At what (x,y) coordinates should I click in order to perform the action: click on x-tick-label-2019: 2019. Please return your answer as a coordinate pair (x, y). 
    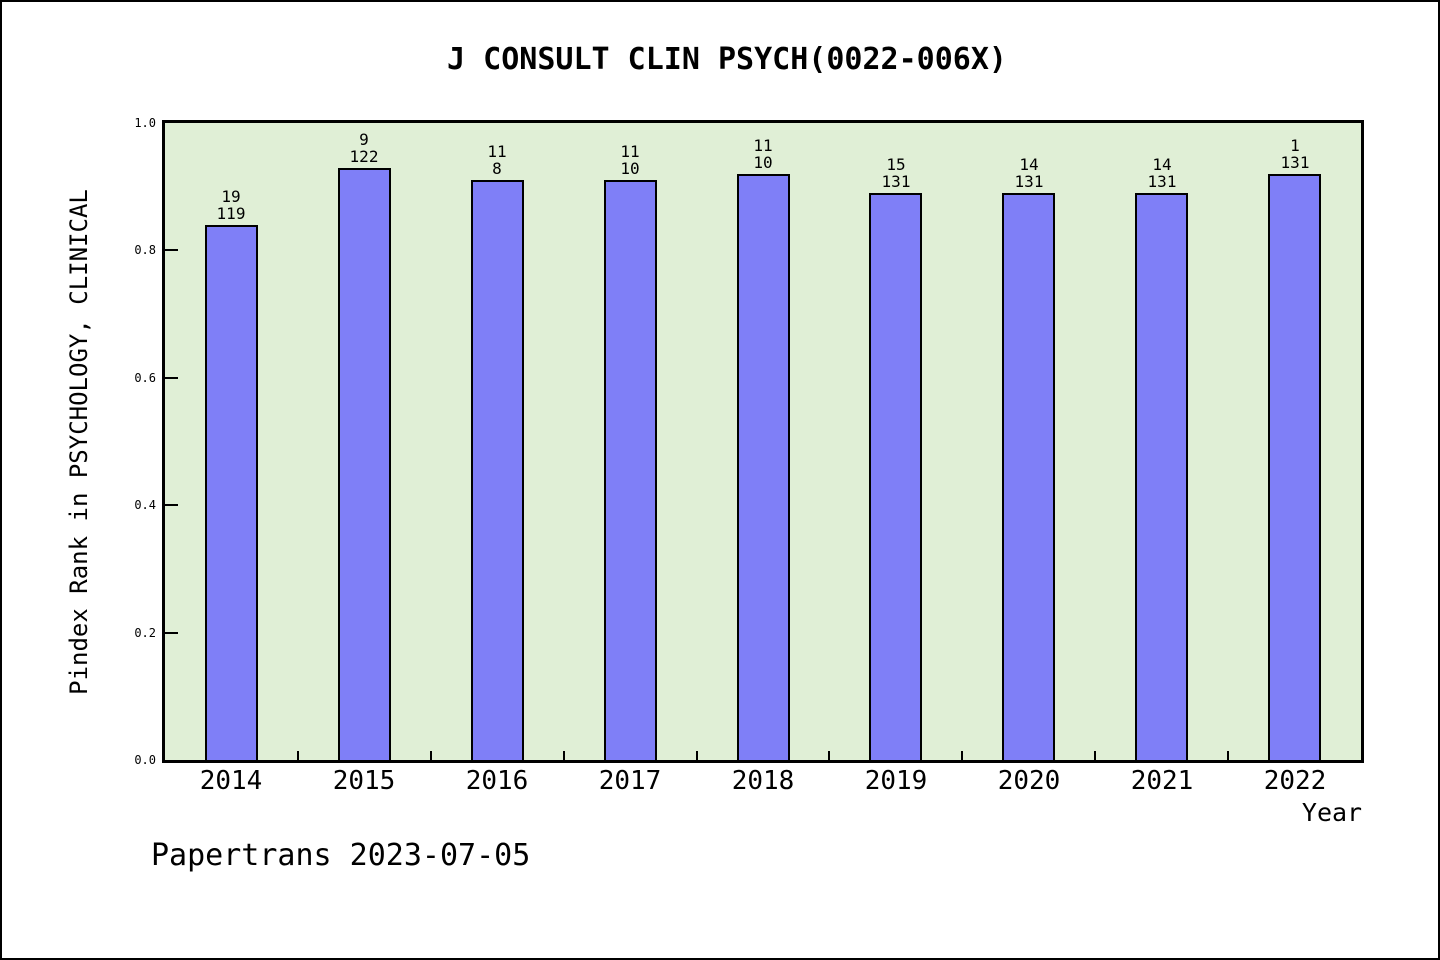
    Looking at the image, I should click on (896, 781).